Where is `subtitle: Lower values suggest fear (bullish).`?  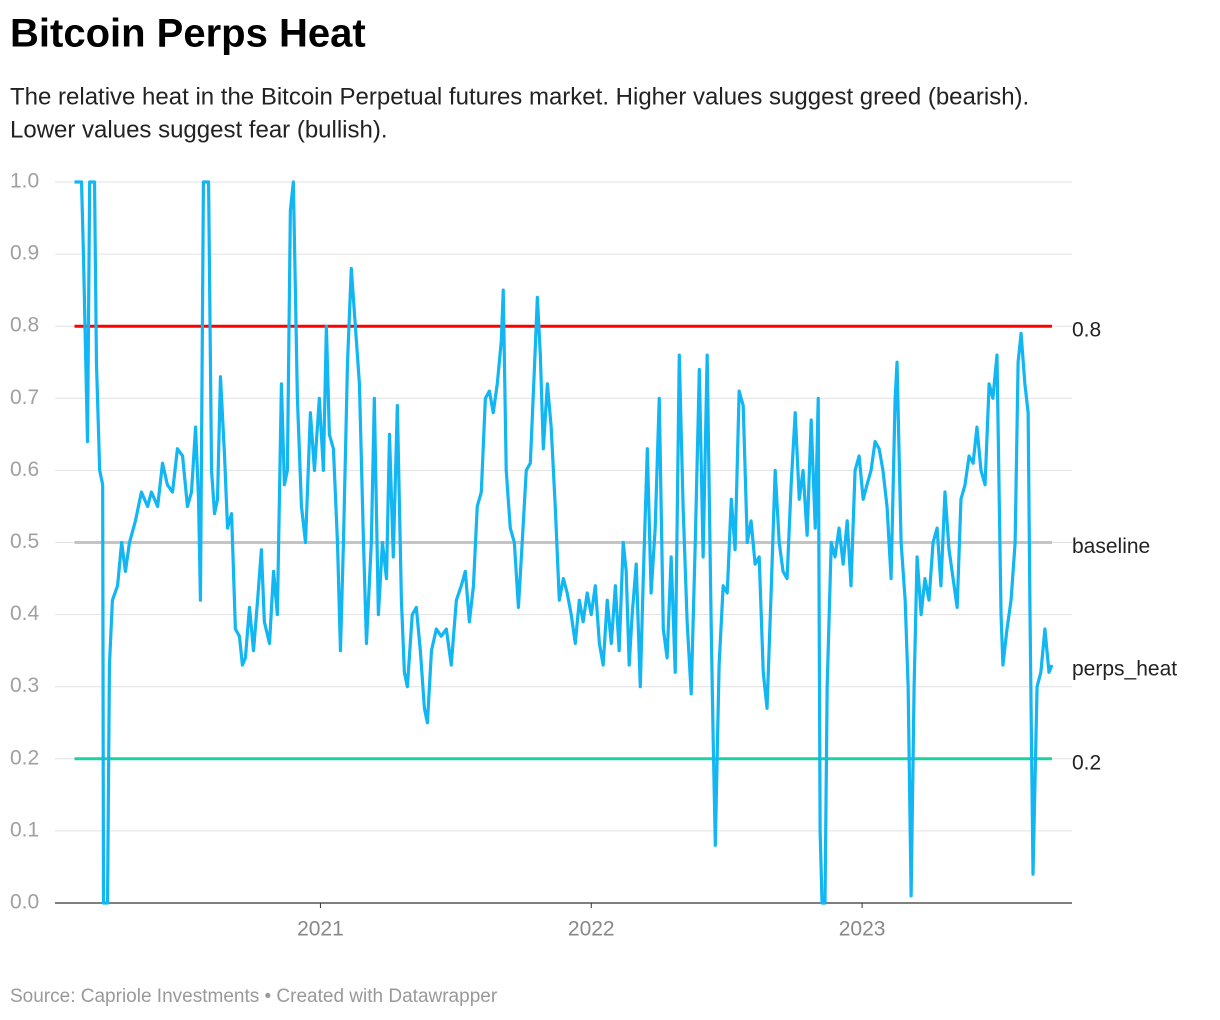
subtitle: Lower values suggest fear (bullish). is located at coordinates (199, 129).